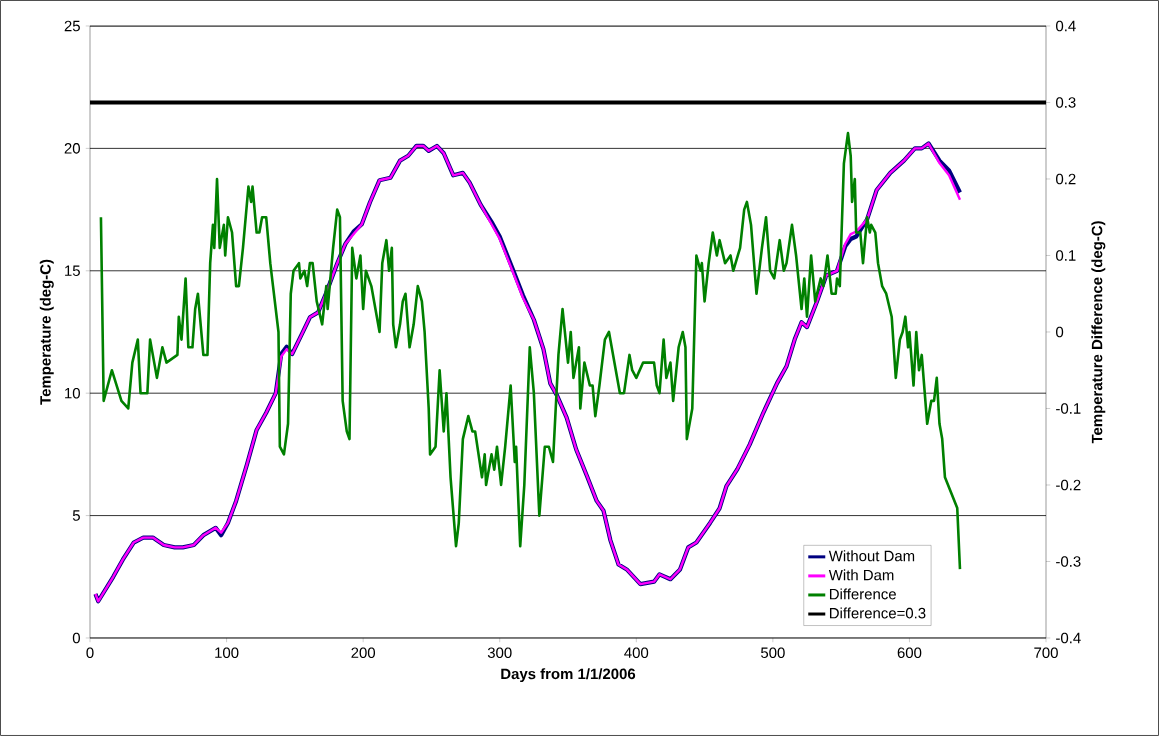 This screenshot has width=1159, height=736. I want to click on x-tick-label: 0, so click(90, 652).